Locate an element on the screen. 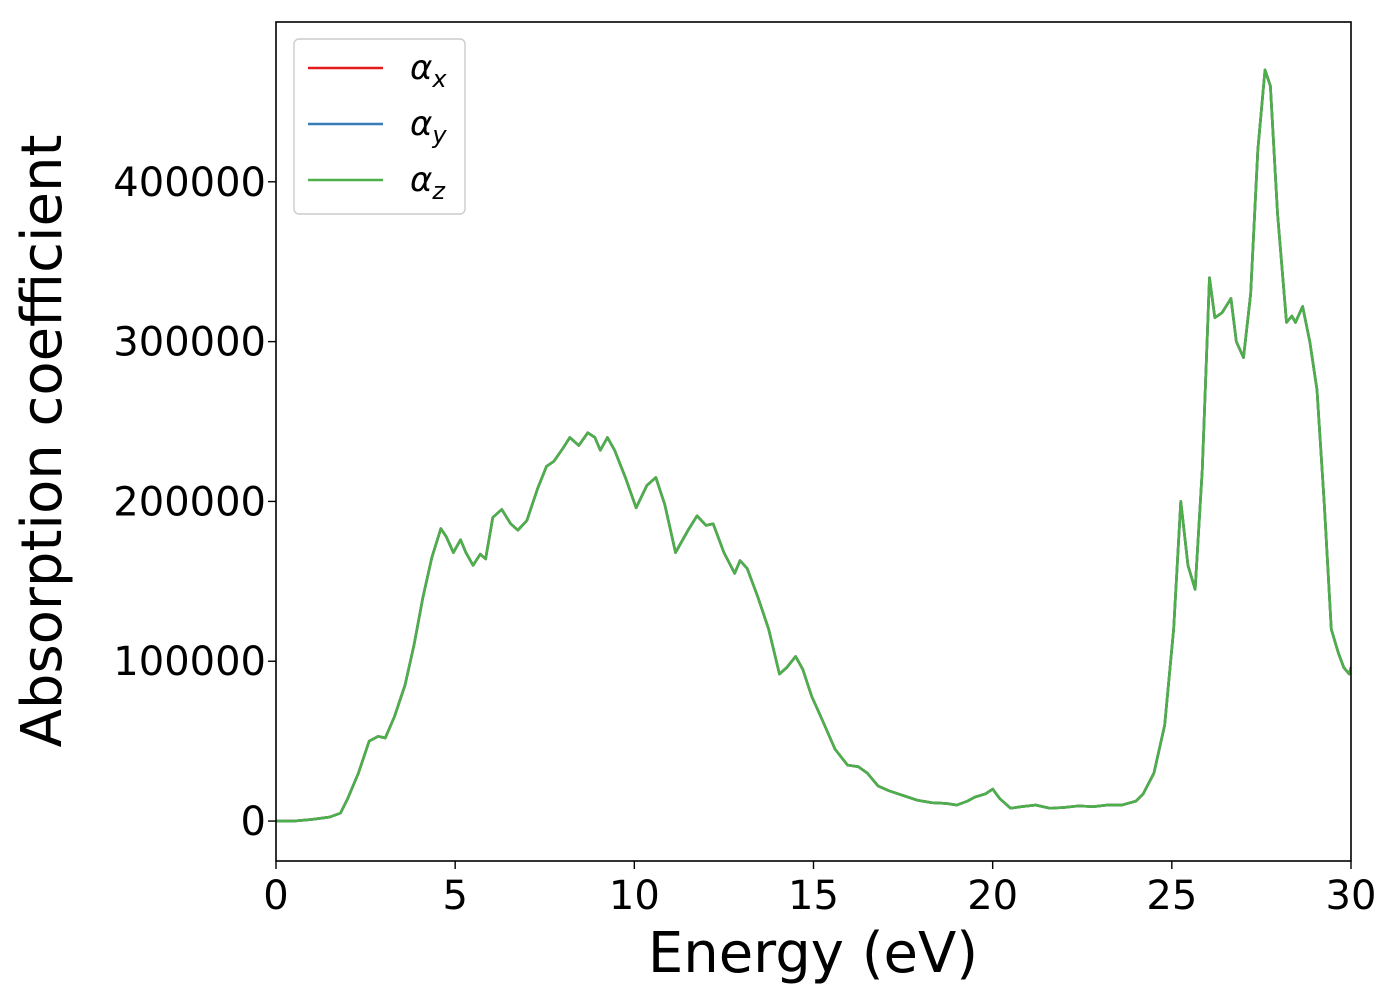 Image resolution: width=1400 pixels, height=1000 pixels. legend-subscript: y is located at coordinates (439, 135).